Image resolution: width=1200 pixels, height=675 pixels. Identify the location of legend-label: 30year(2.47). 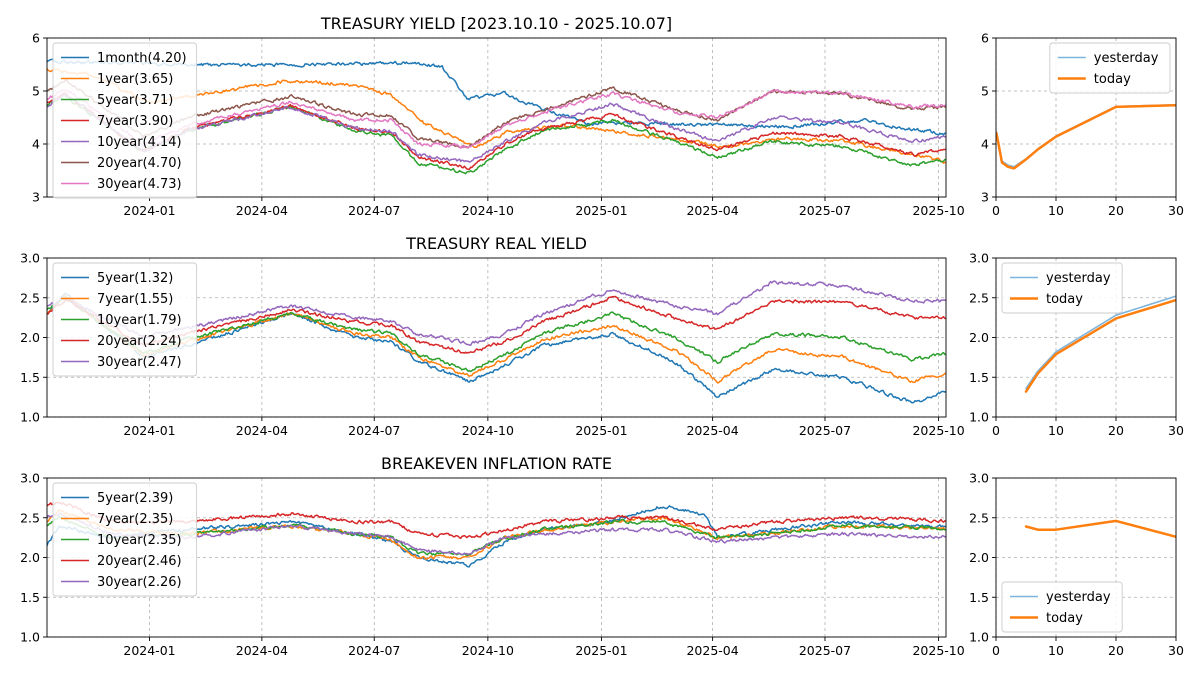
(139, 362).